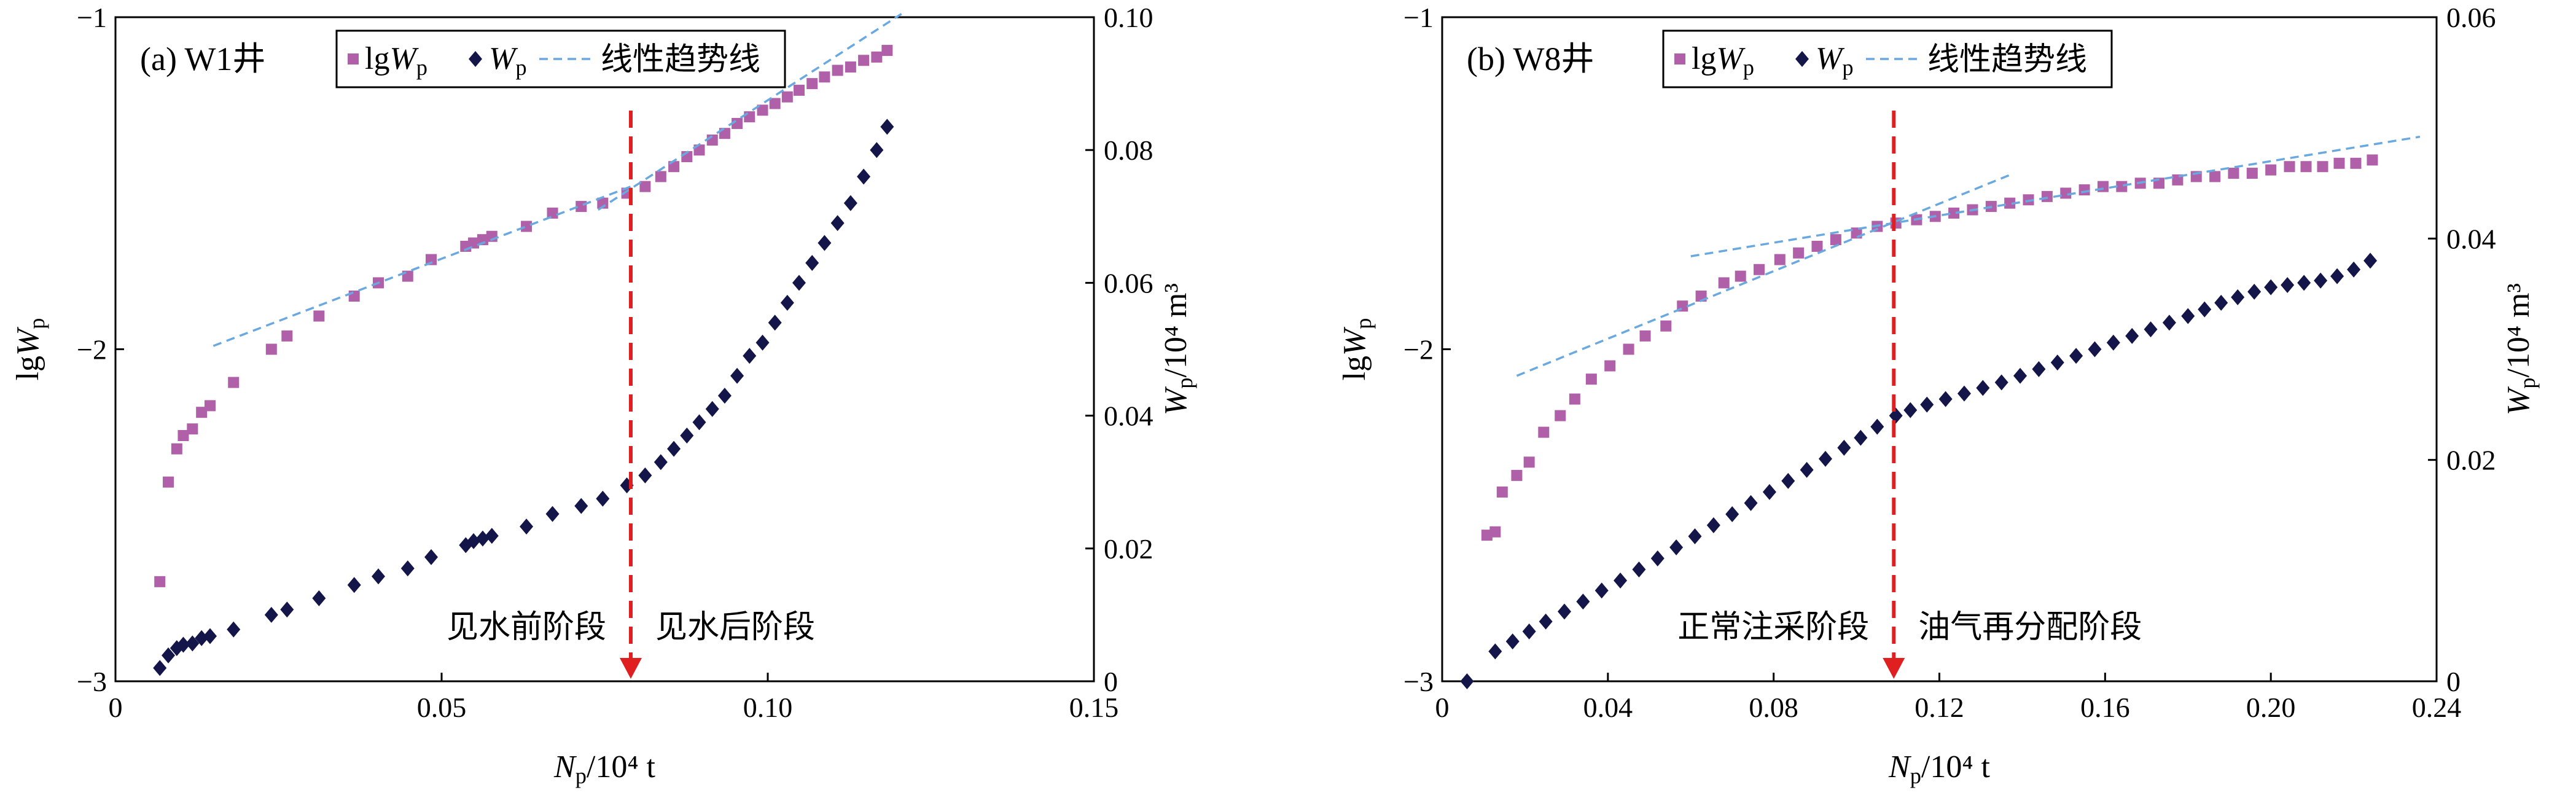  I want to click on legend-trend-label: 线性趋势线, so click(2007, 59).